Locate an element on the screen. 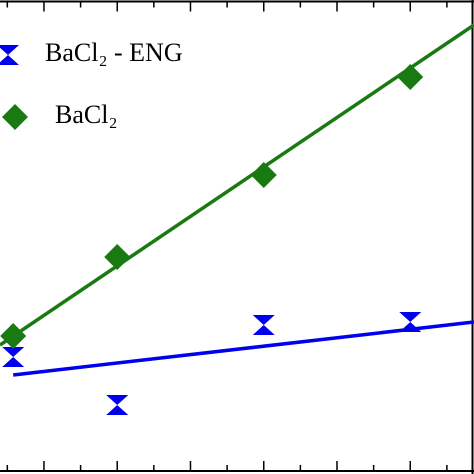 This screenshot has height=474, width=474. legend-label: BaCl₂ is located at coordinates (86, 114).